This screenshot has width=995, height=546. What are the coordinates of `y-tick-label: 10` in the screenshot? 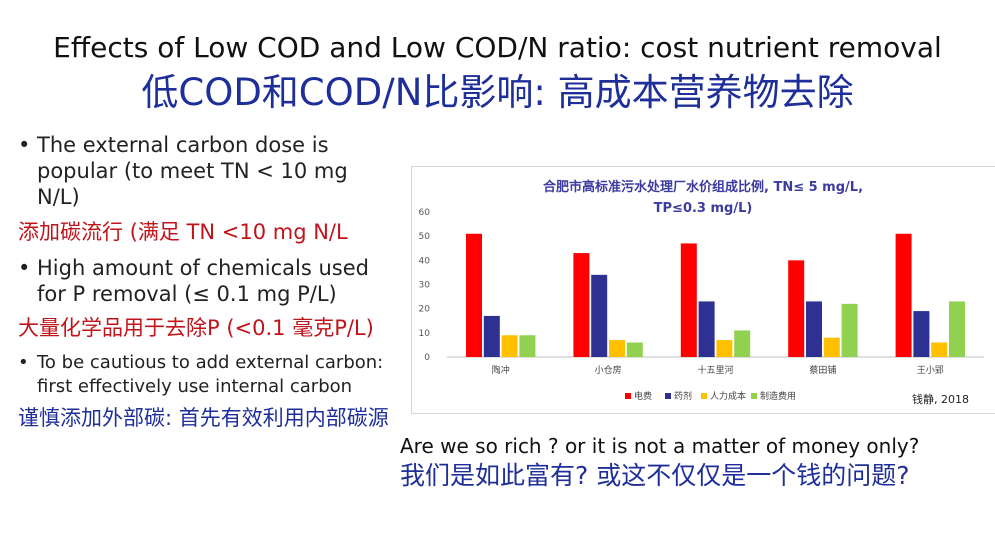 It's located at (425, 334).